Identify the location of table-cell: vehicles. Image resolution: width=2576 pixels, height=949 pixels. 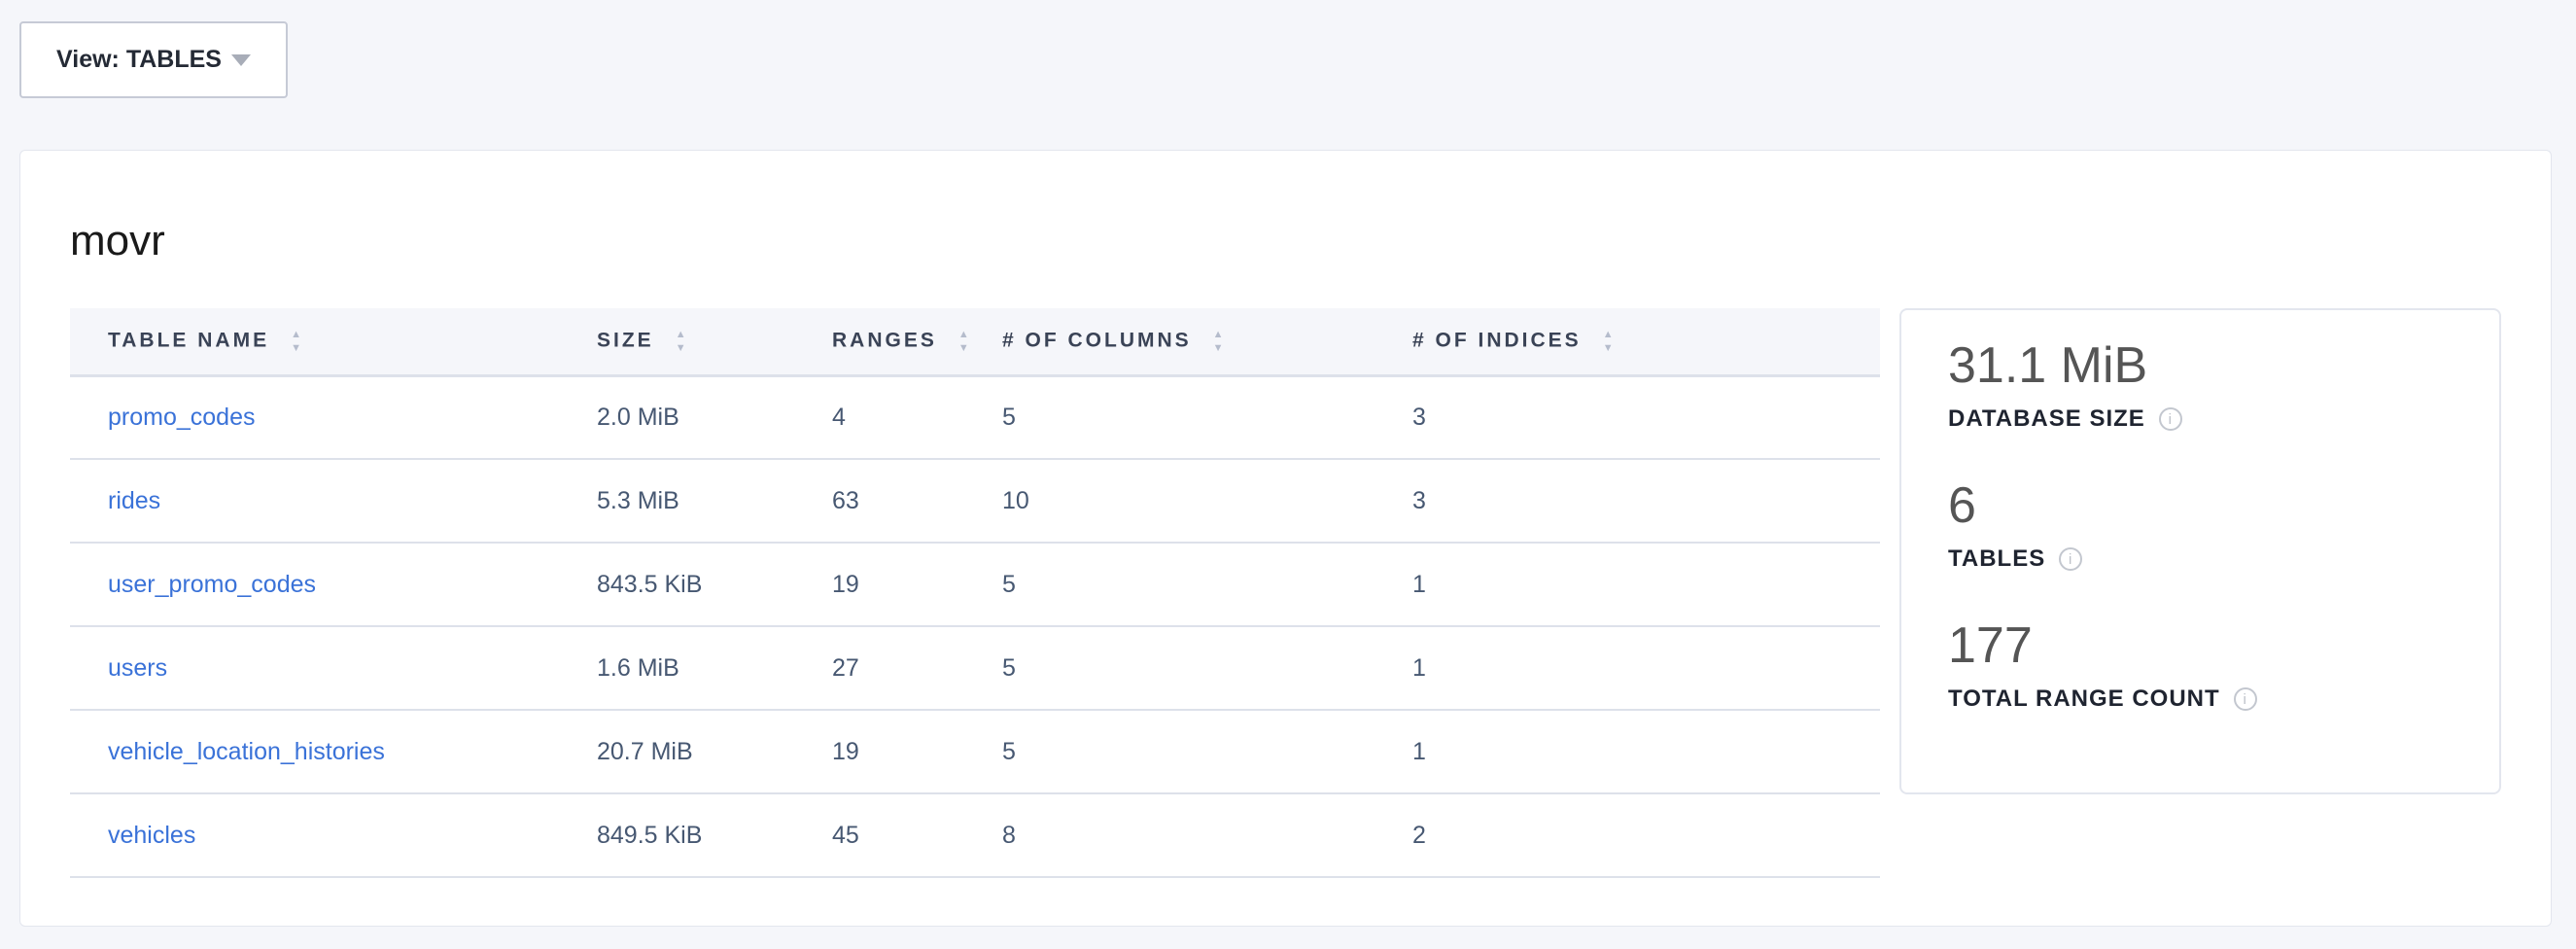
(333, 835).